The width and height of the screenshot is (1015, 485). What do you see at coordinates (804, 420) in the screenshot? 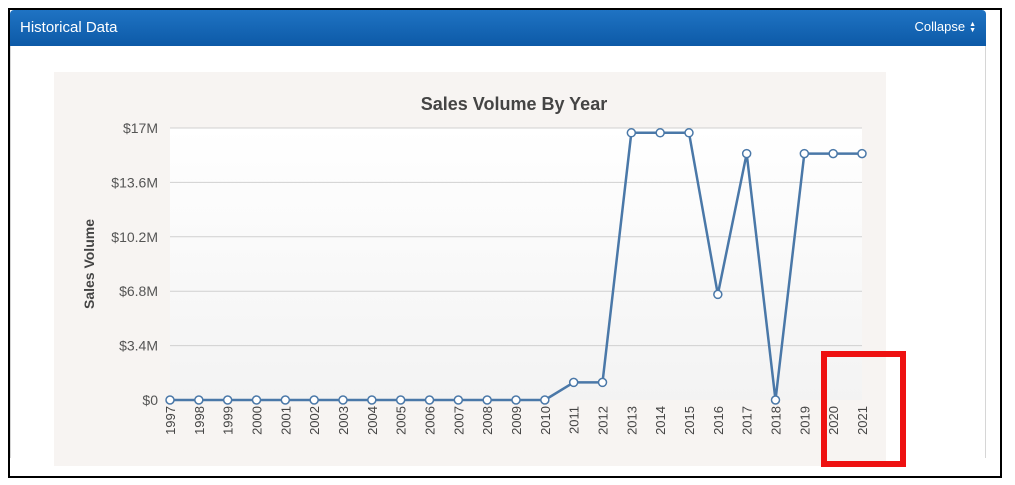
I see `x-tick-label: 2019` at bounding box center [804, 420].